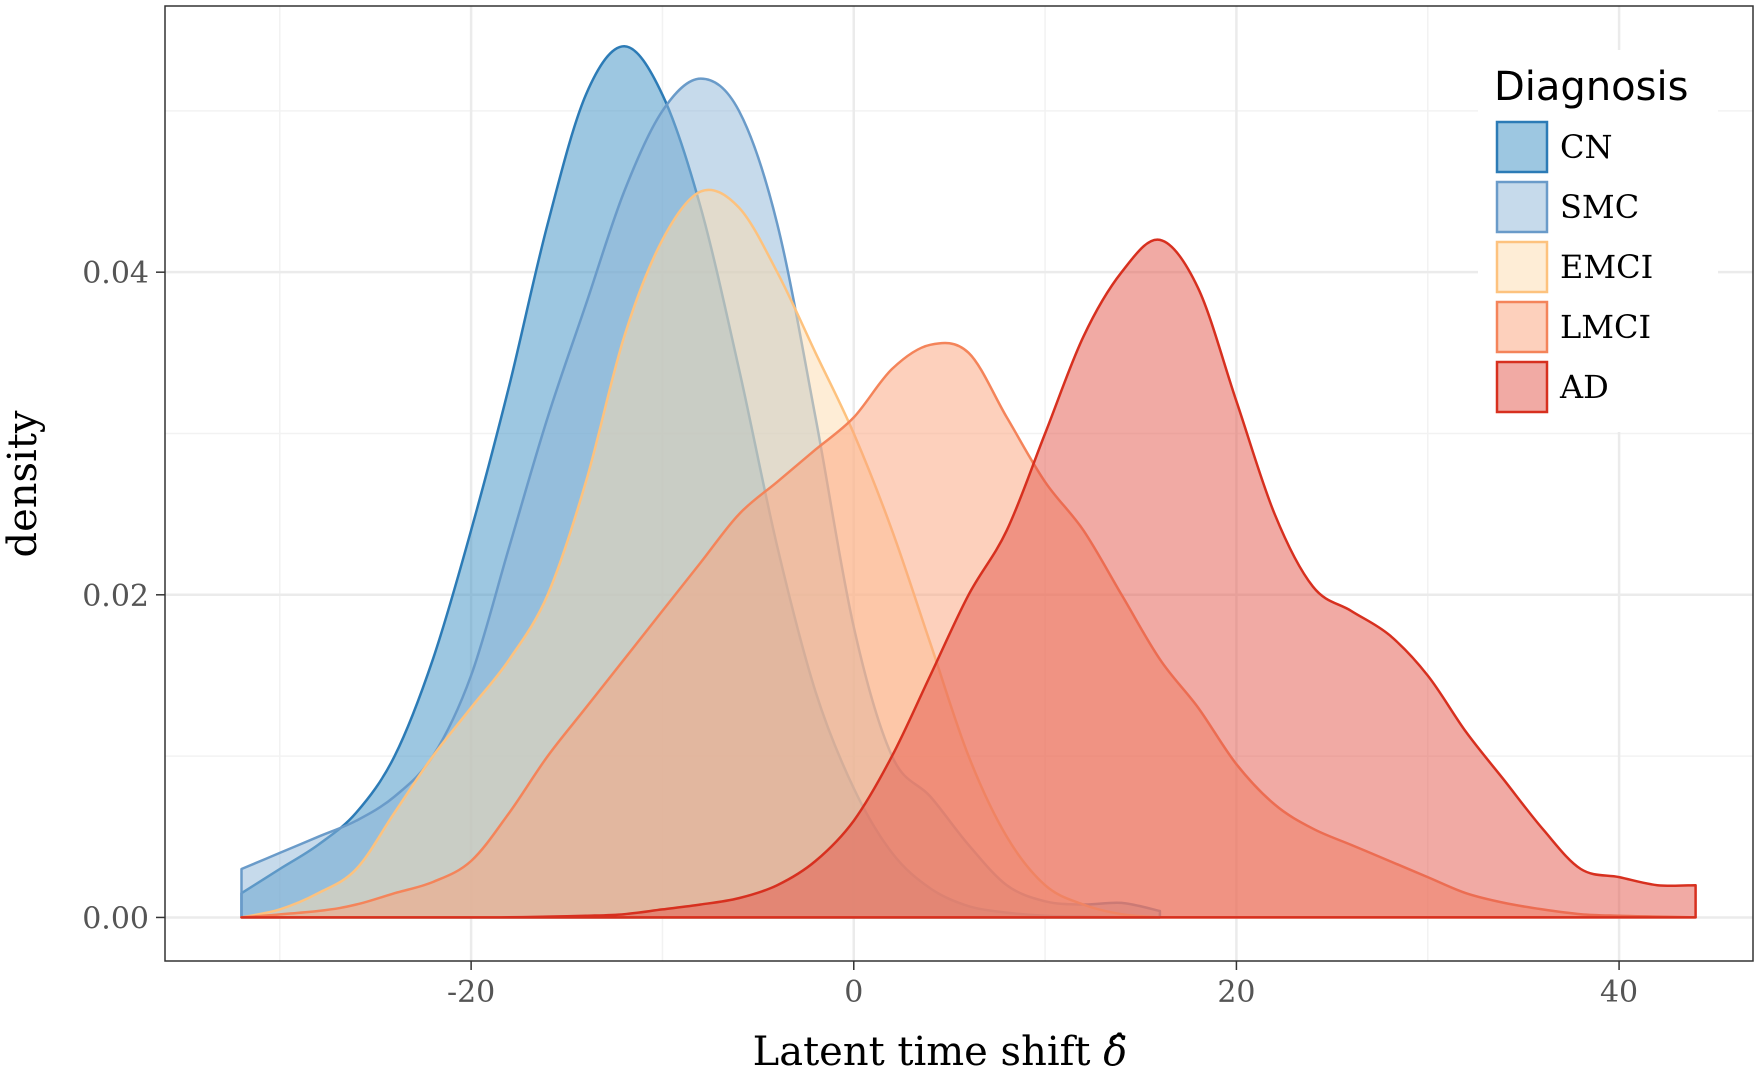 Image resolution: width=1758 pixels, height=1071 pixels. I want to click on legend-label-lmci: LMCI, so click(1605, 327).